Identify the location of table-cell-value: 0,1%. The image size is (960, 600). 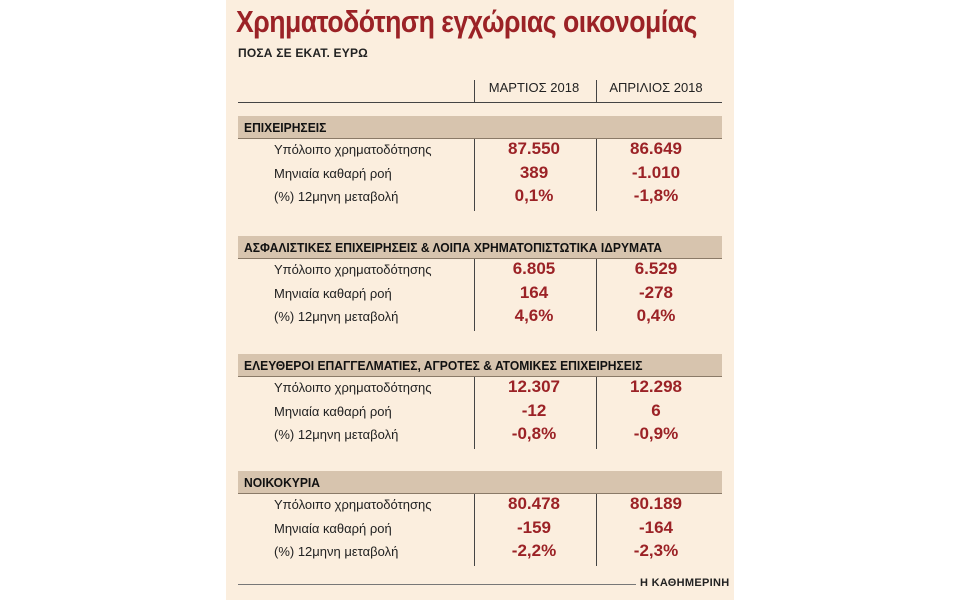
(534, 195).